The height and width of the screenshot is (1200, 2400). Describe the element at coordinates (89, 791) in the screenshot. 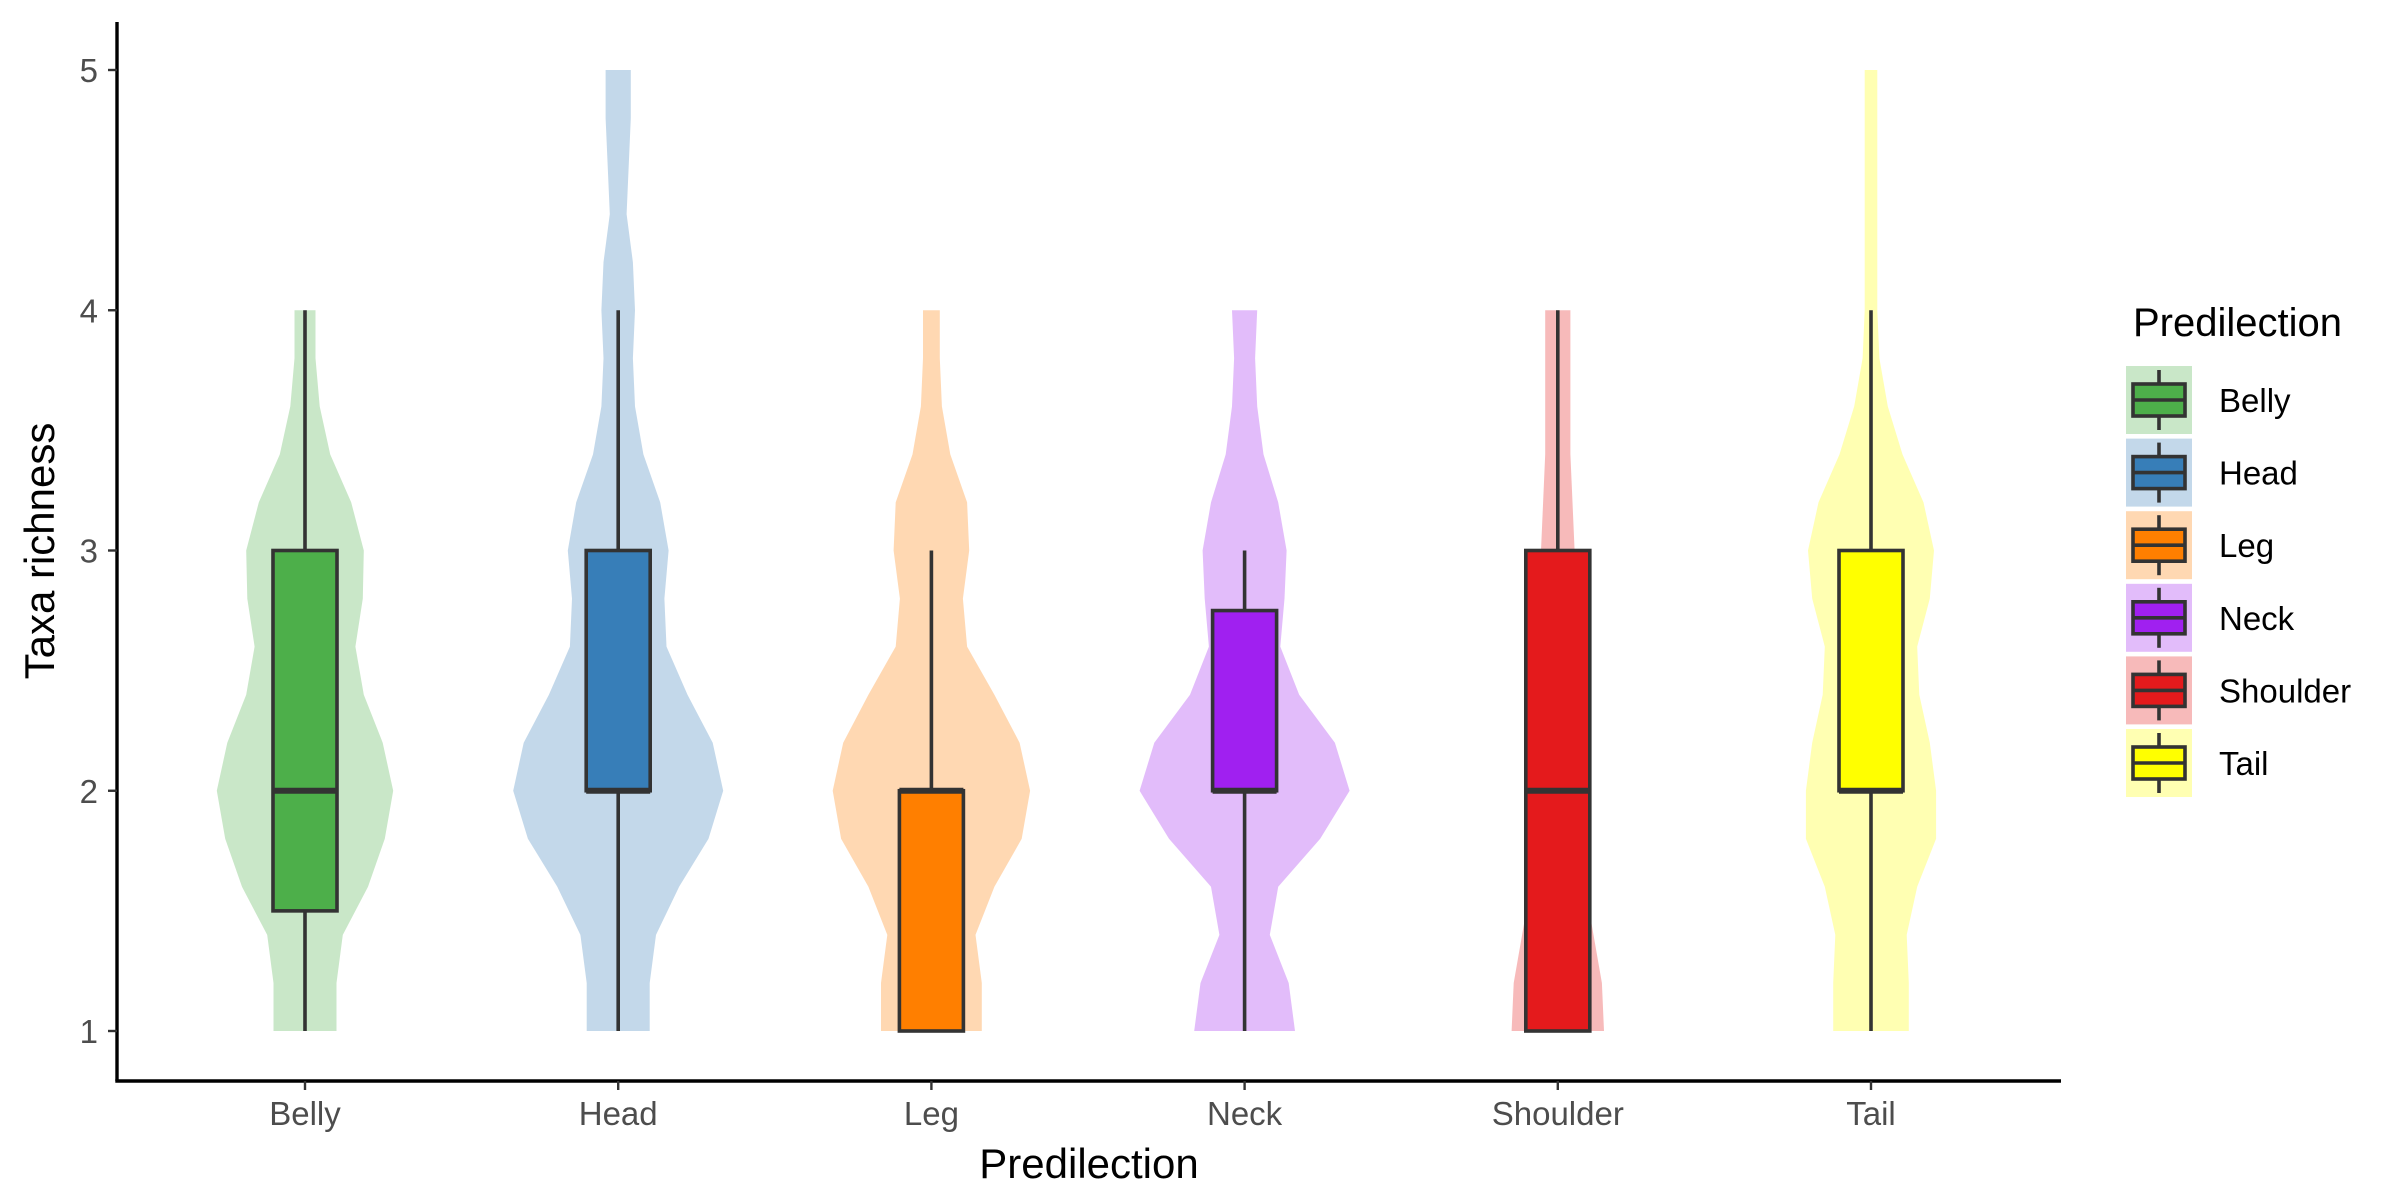

I see `y-tick-label: 2` at that location.